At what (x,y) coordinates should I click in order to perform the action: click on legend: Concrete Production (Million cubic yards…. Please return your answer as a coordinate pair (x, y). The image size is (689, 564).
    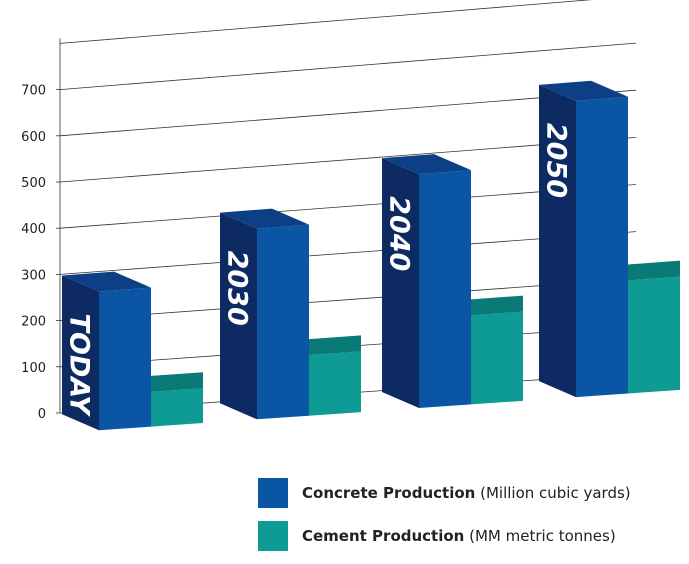
    Looking at the image, I should click on (444, 521).